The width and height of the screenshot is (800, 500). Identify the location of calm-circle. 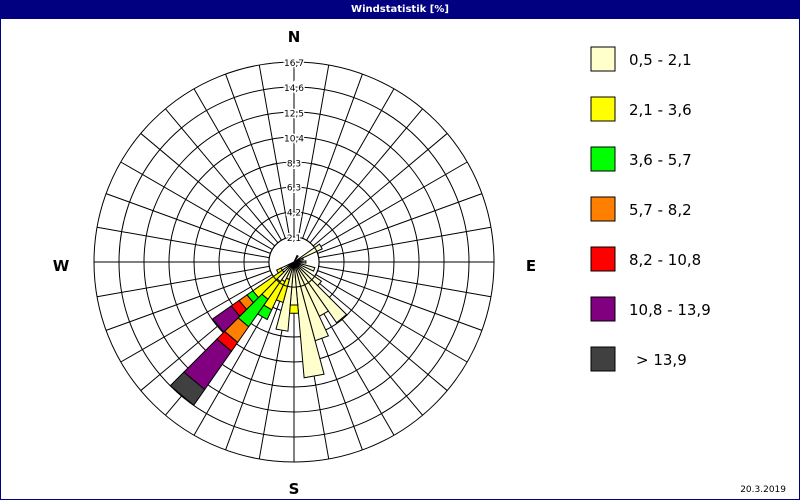
(294, 262).